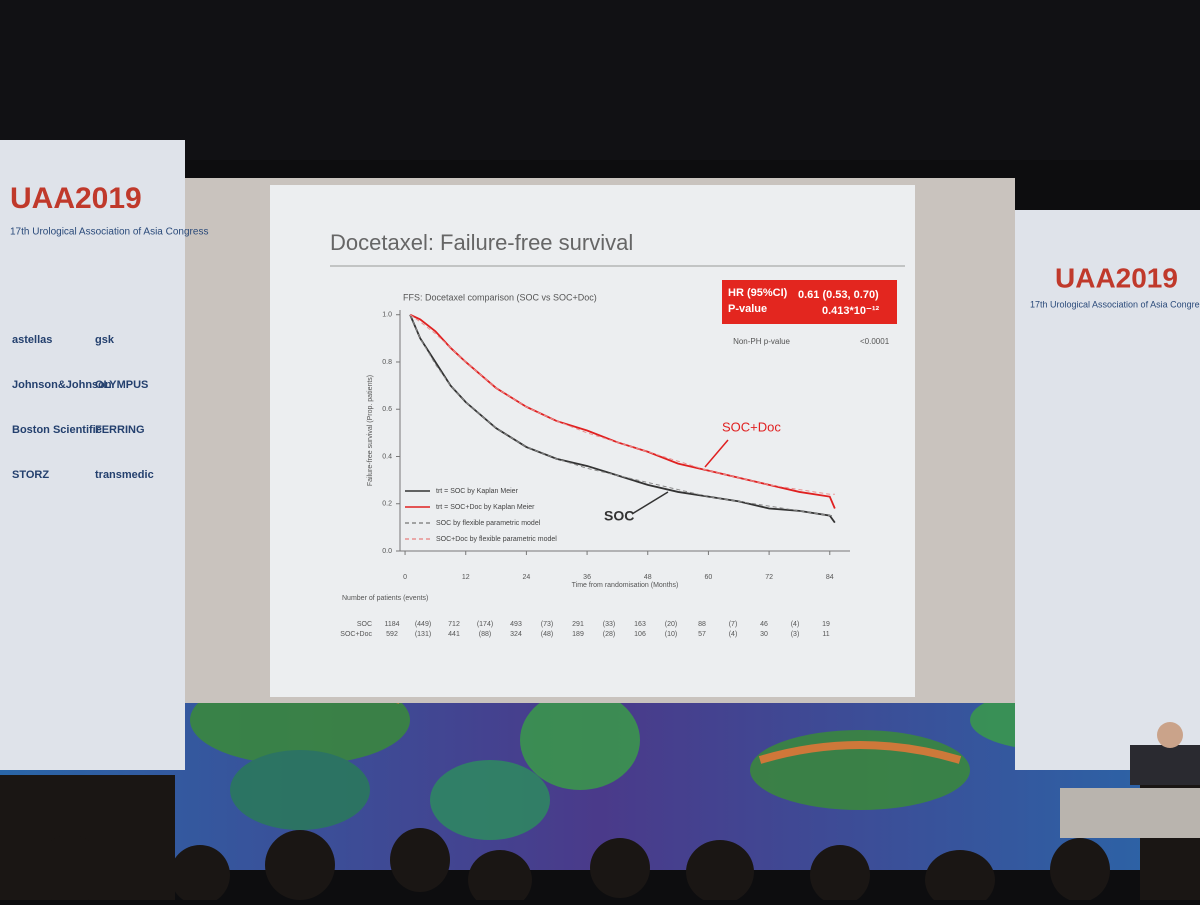 The image size is (1200, 905). I want to click on risk-cell: 163, so click(640, 624).